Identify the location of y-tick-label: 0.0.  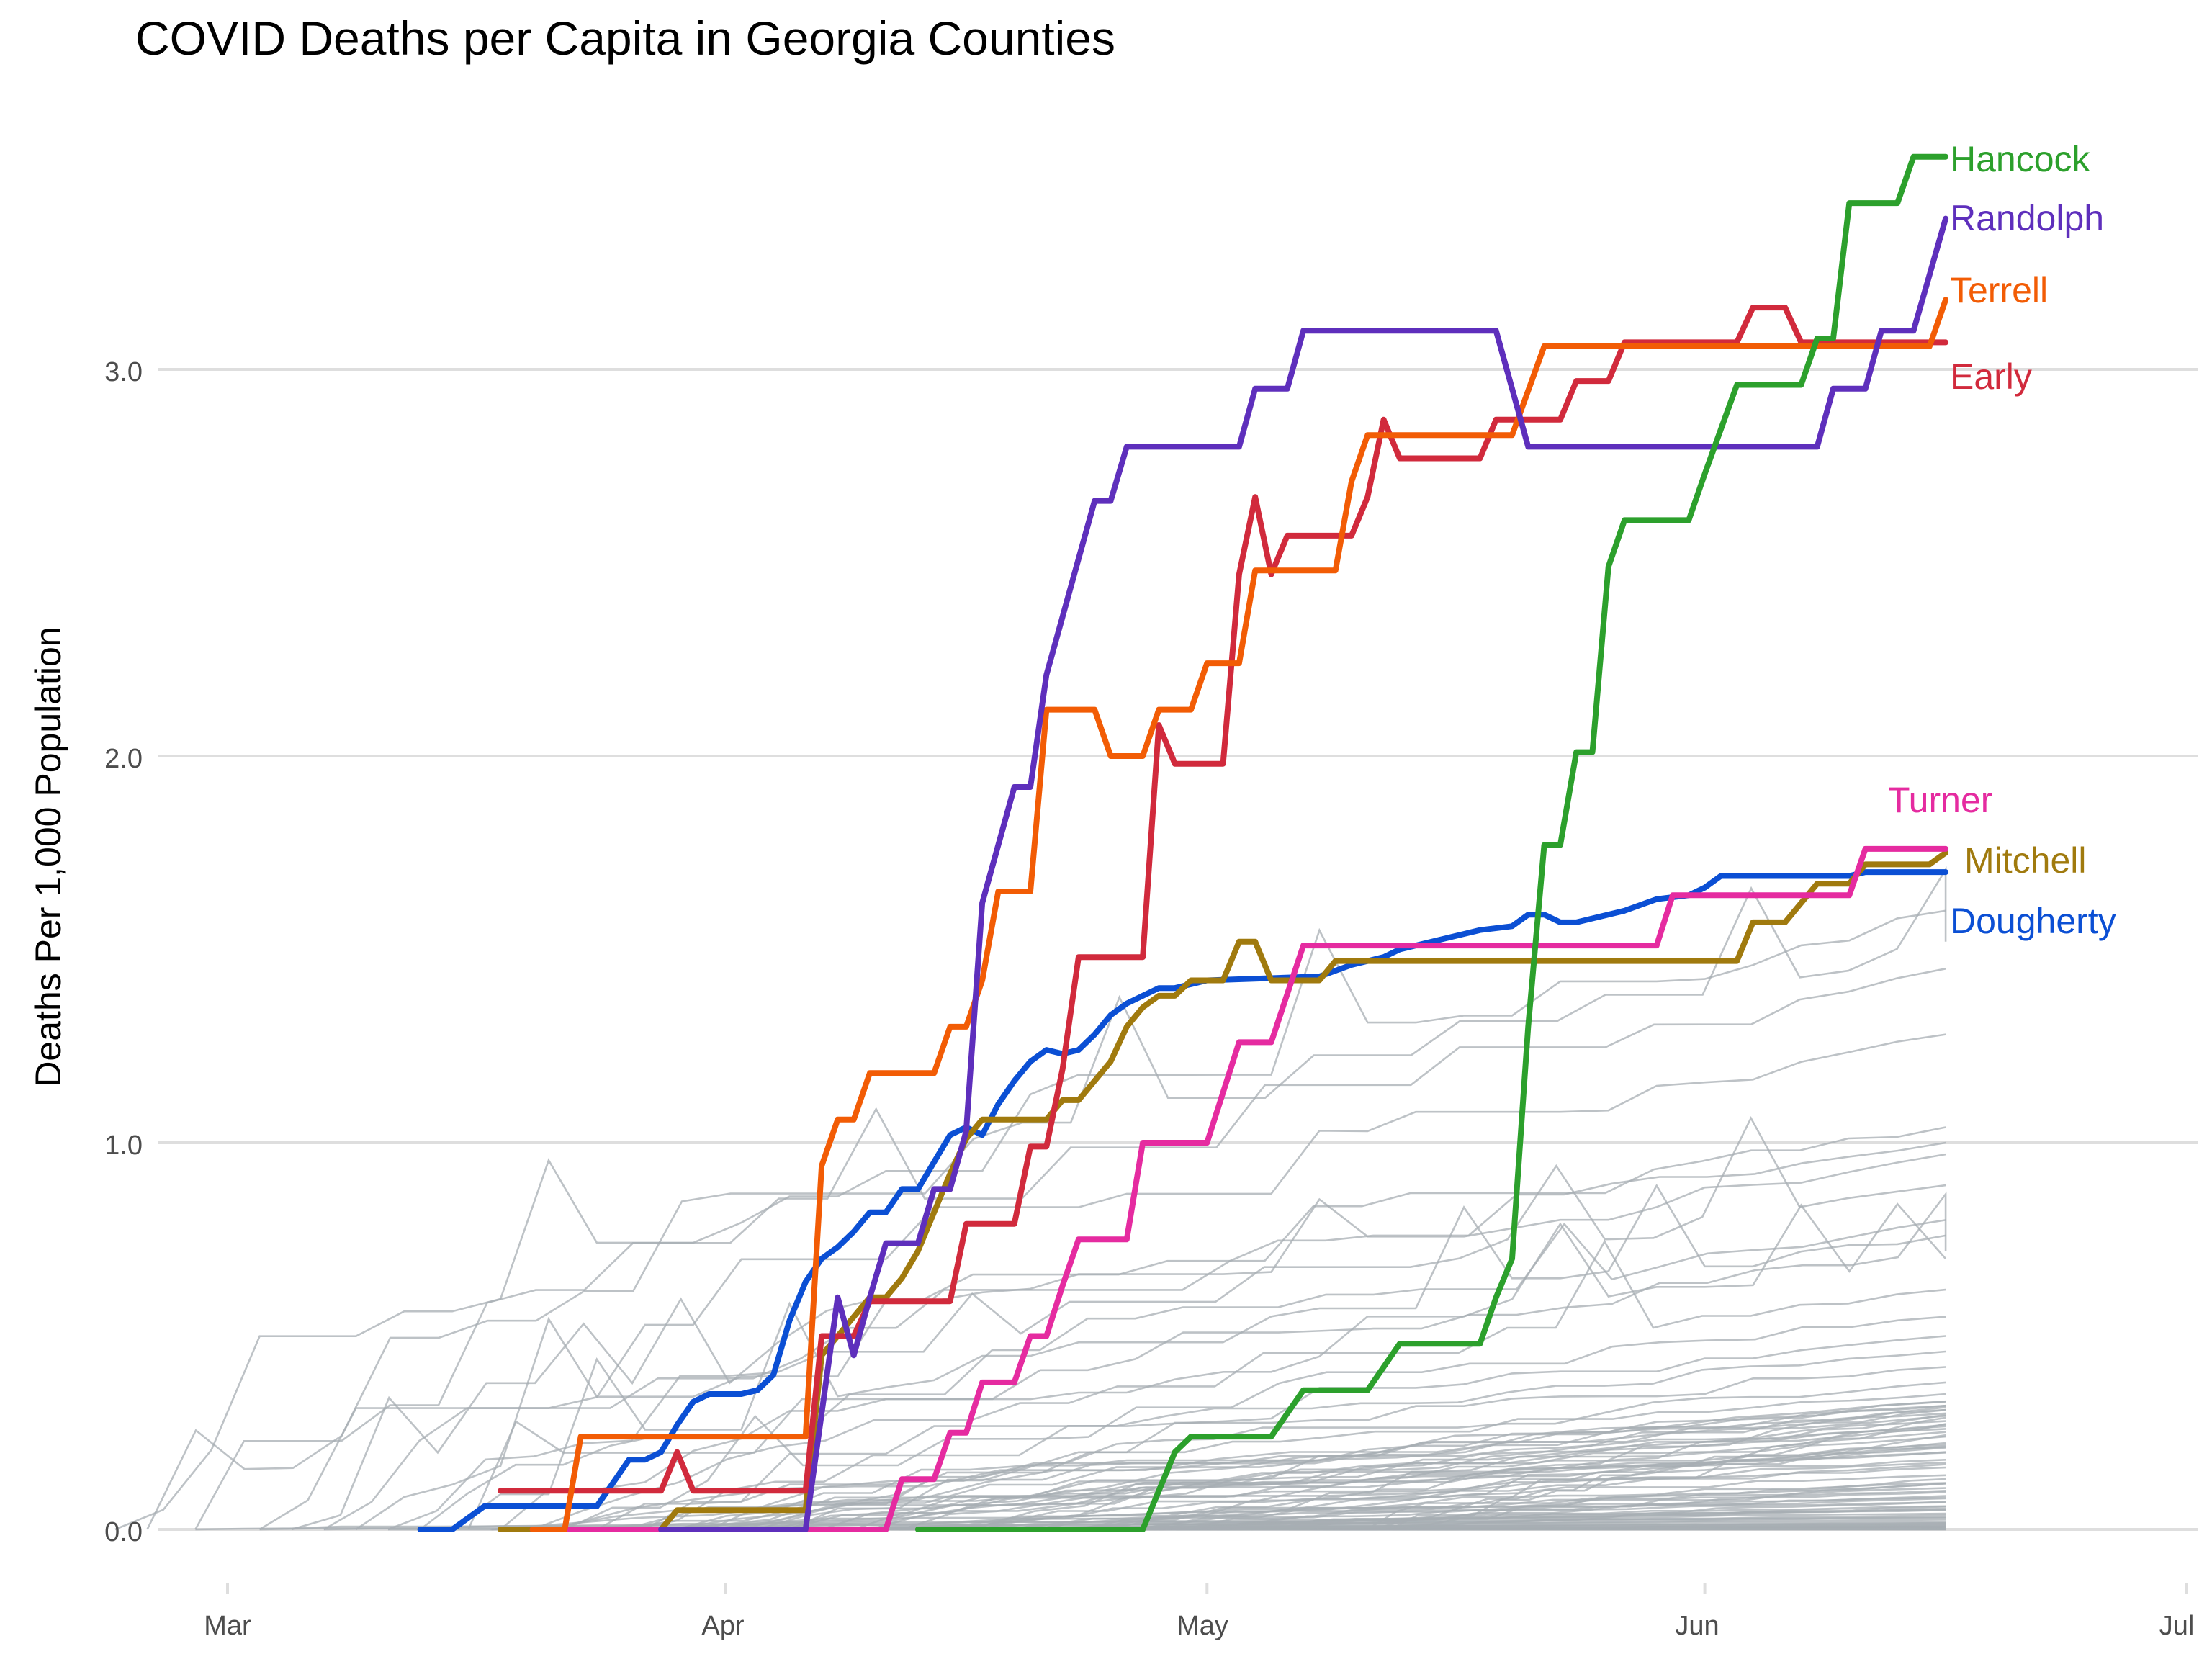
(123, 1532).